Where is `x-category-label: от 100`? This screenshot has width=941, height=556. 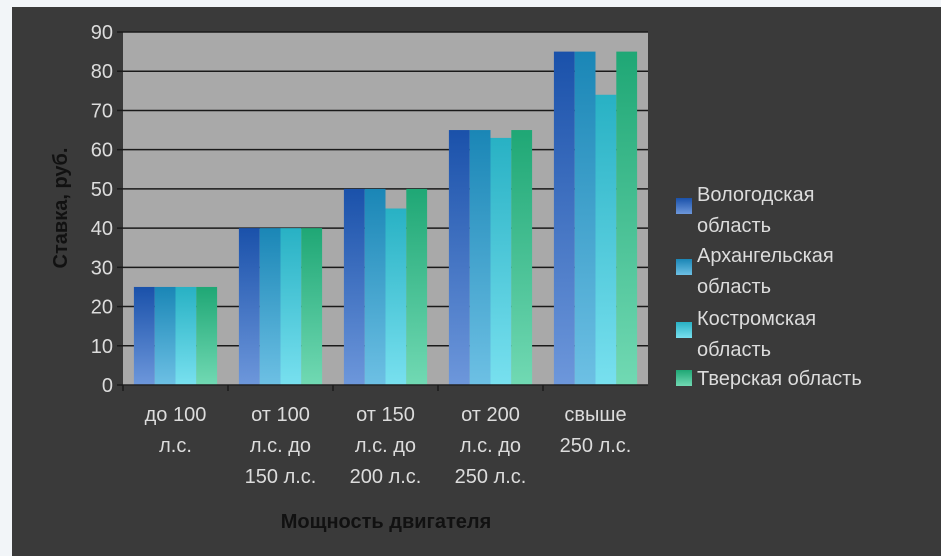 x-category-label: от 100 is located at coordinates (280, 415).